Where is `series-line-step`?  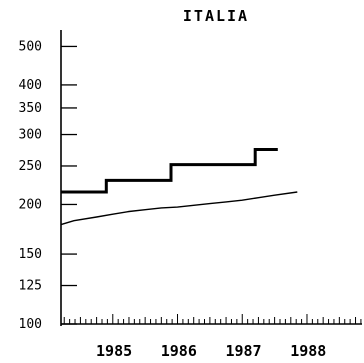 series-line-step is located at coordinates (169, 171).